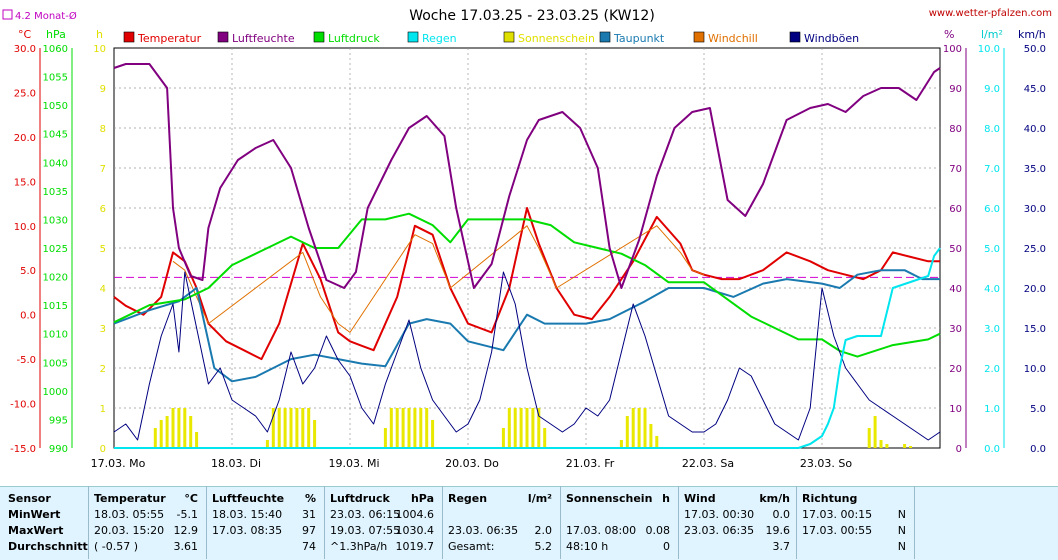 The height and width of the screenshot is (560, 1058). What do you see at coordinates (263, 38) in the screenshot?
I see `legend-label: Luftfeuchte` at bounding box center [263, 38].